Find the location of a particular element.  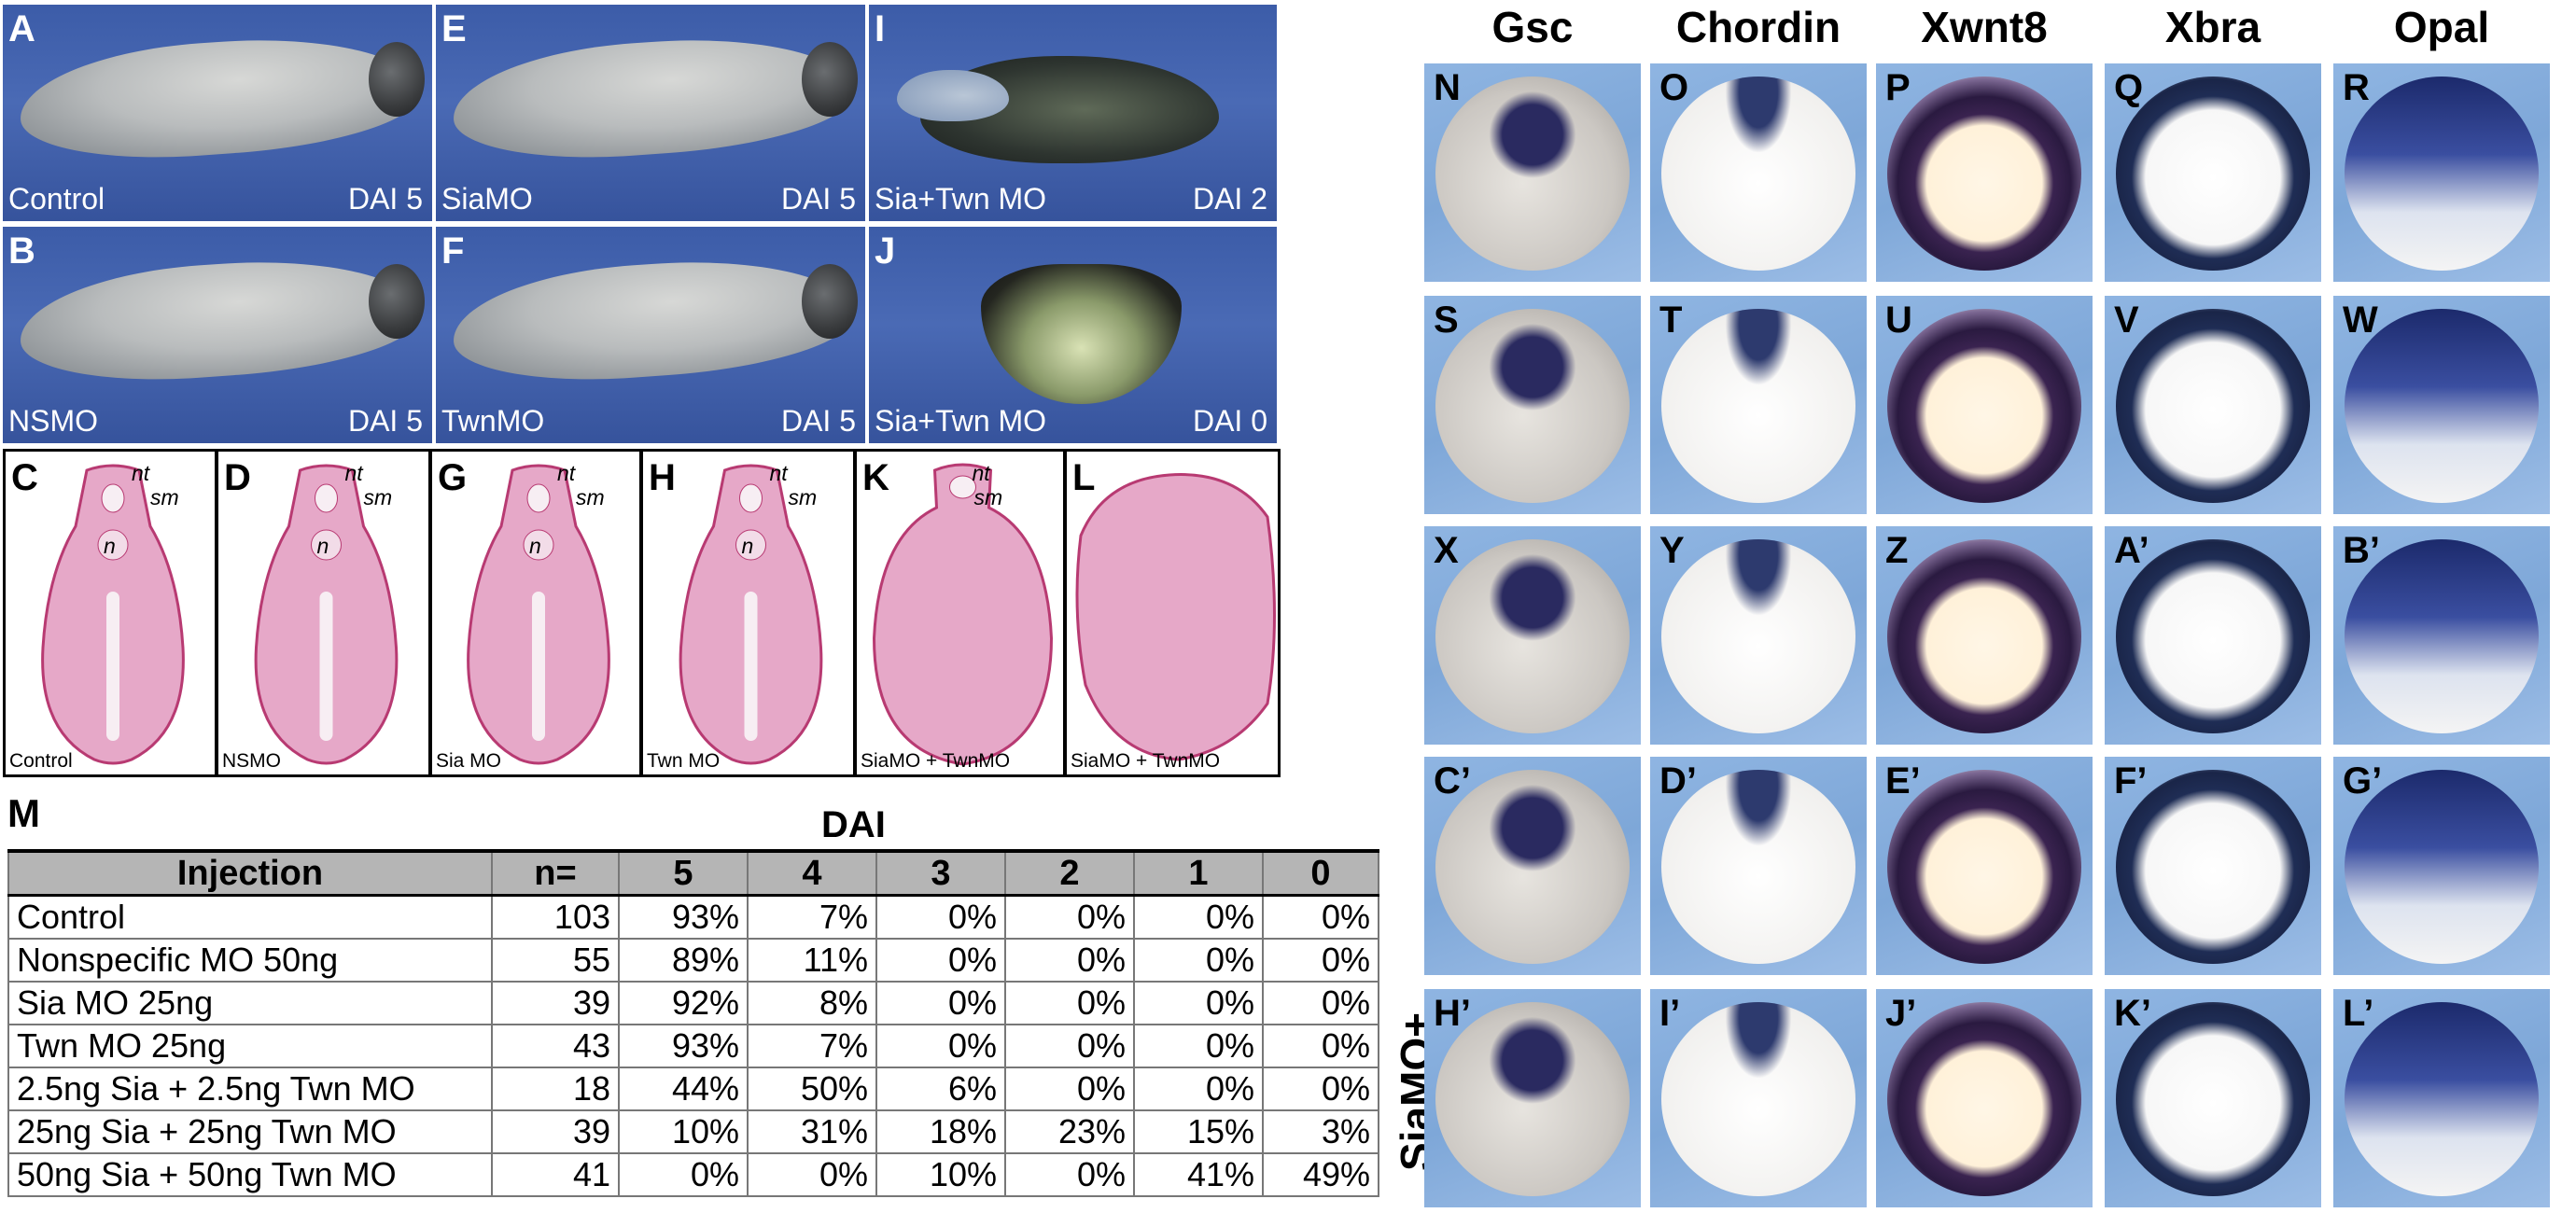

in-situ-panel: F’ is located at coordinates (2213, 866).